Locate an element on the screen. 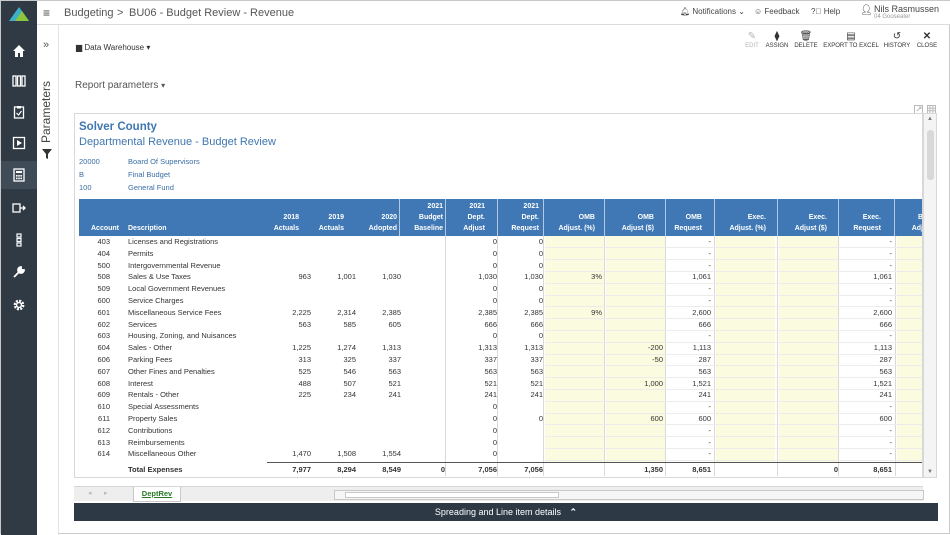 Image resolution: width=950 pixels, height=535 pixels. cell-od: 600 is located at coordinates (656, 418).